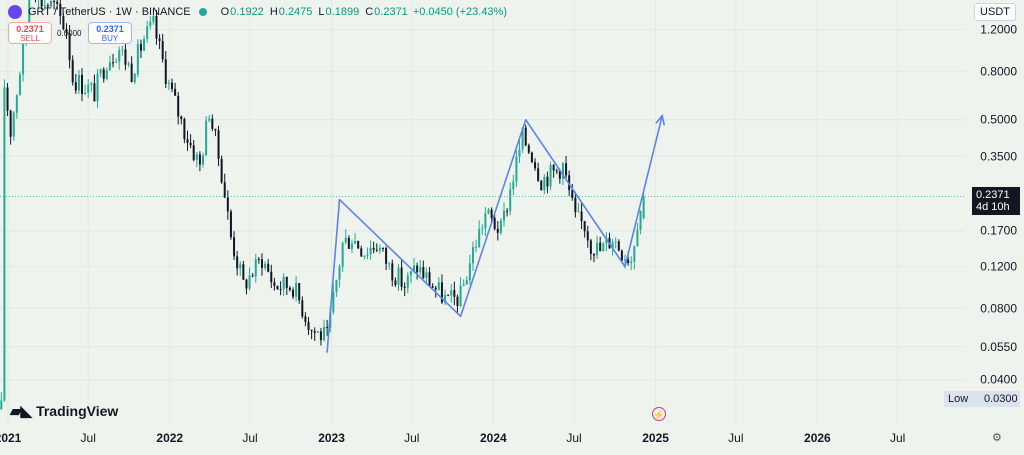 The image size is (1024, 455). What do you see at coordinates (998, 380) in the screenshot?
I see `y-tick-label: 0.0400` at bounding box center [998, 380].